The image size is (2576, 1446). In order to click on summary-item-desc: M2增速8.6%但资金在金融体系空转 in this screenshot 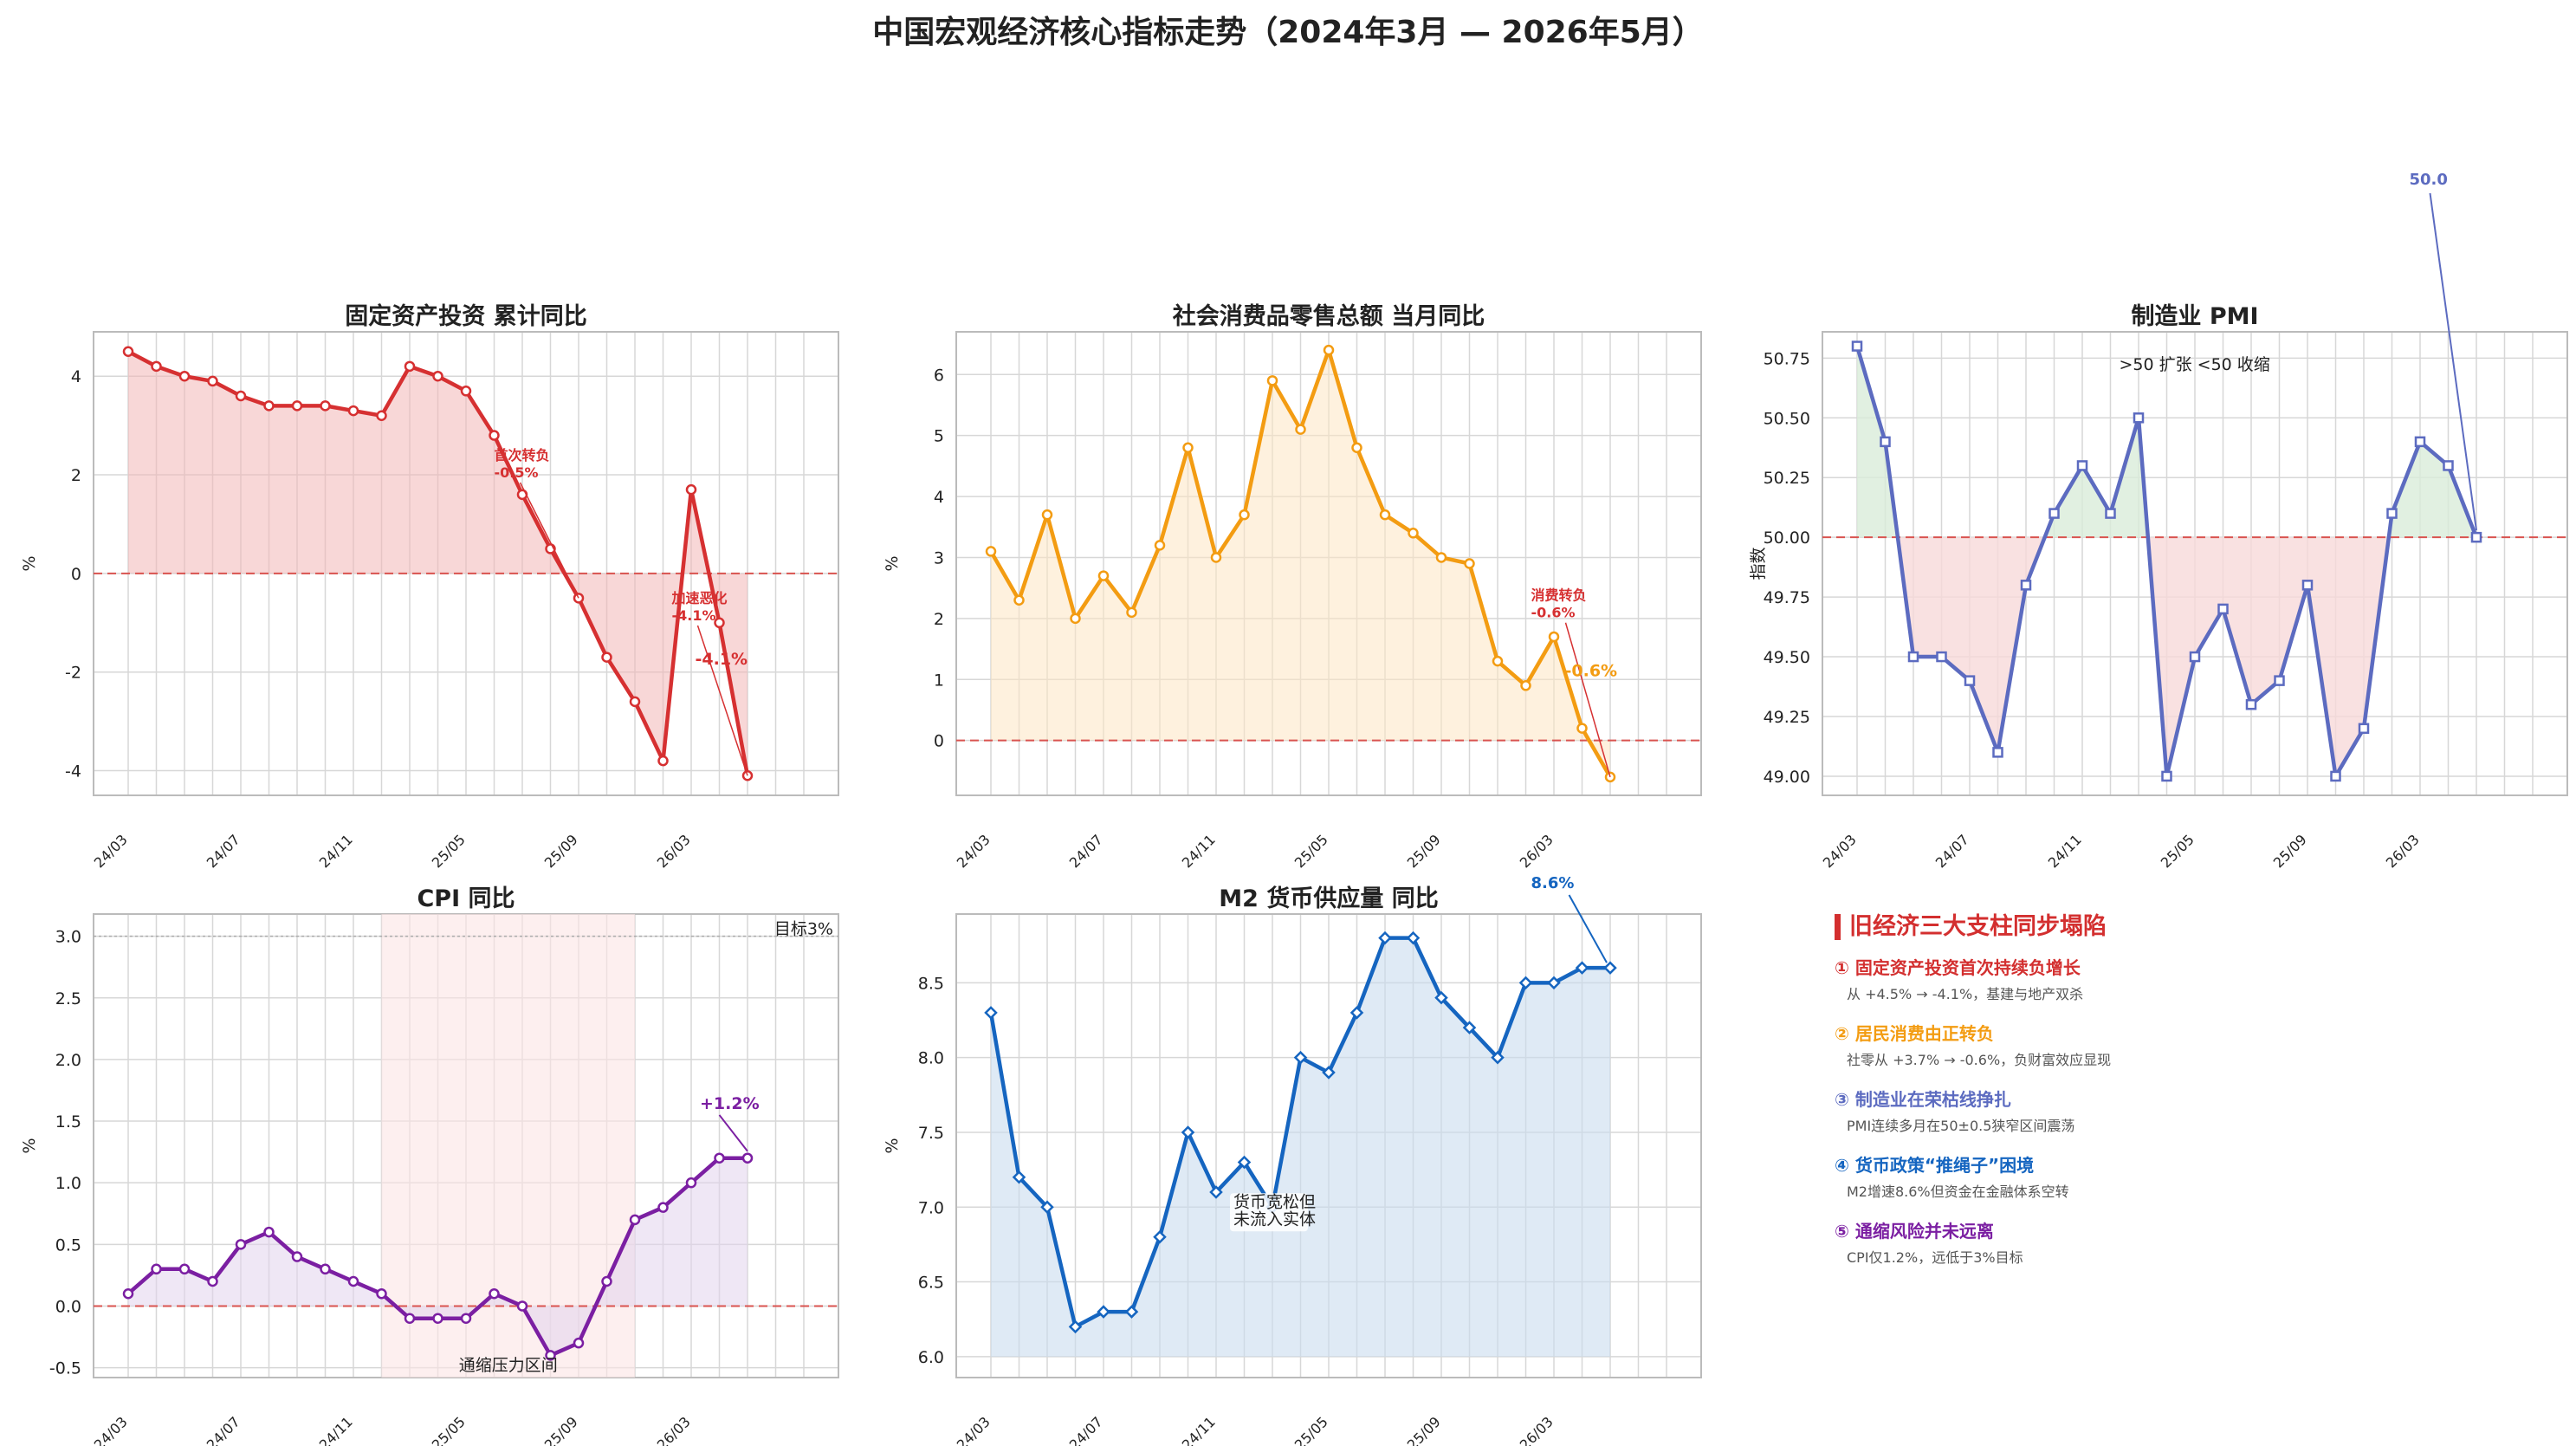, I will do `click(1958, 1191)`.